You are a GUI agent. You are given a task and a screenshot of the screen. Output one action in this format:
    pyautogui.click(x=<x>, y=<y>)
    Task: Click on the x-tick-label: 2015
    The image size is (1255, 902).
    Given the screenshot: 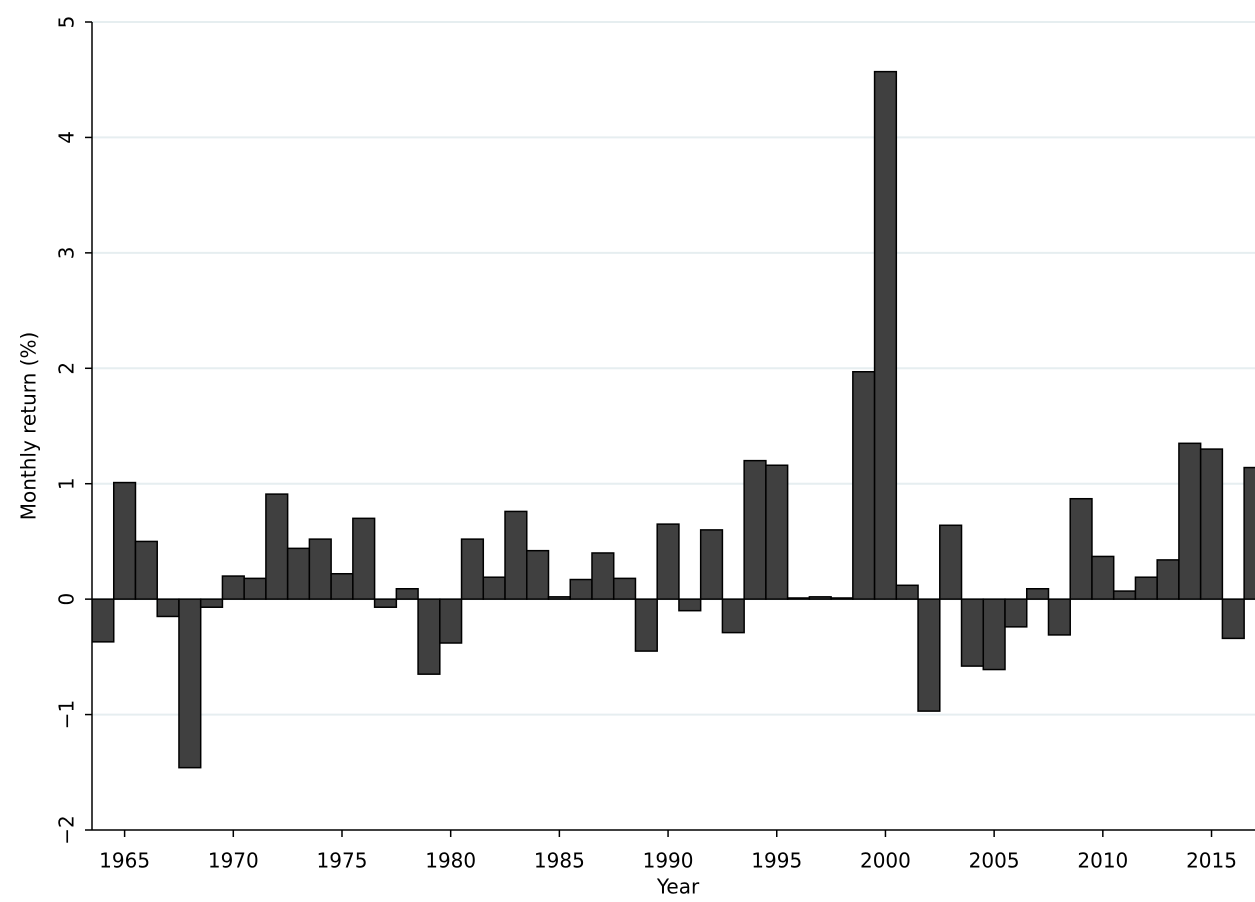 What is the action you would take?
    pyautogui.click(x=1211, y=861)
    